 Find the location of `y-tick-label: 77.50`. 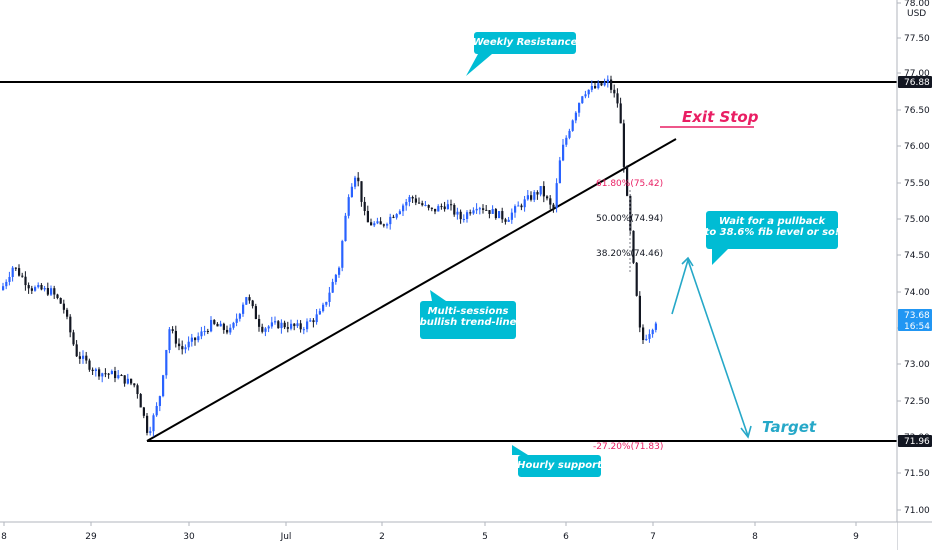

y-tick-label: 77.50 is located at coordinates (917, 39).